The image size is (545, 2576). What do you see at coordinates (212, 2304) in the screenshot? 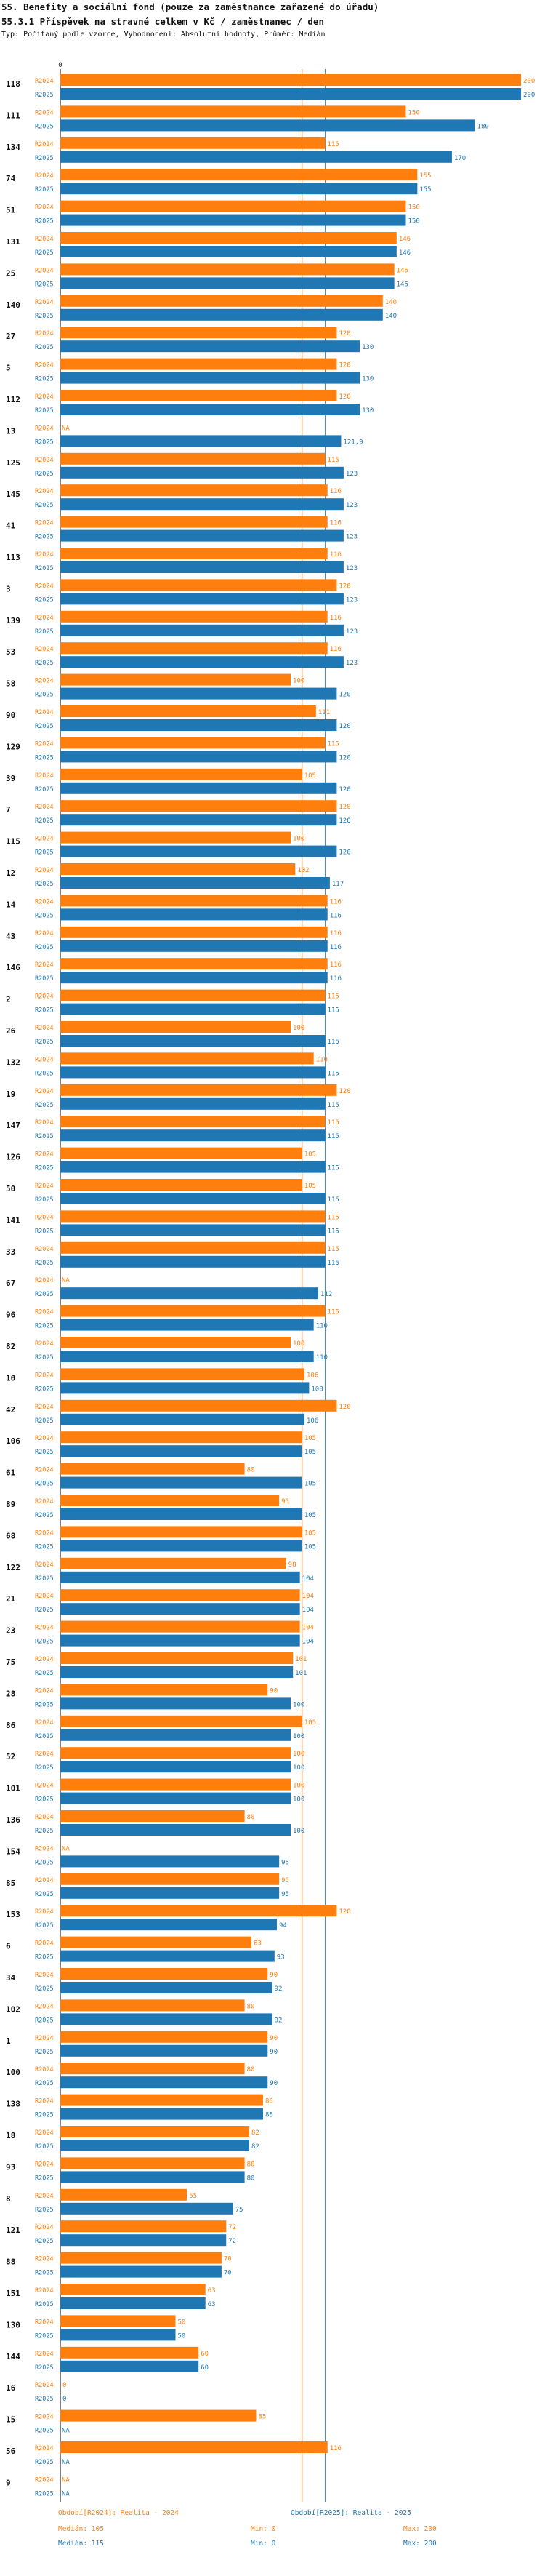
I see `value-label: 63` at bounding box center [212, 2304].